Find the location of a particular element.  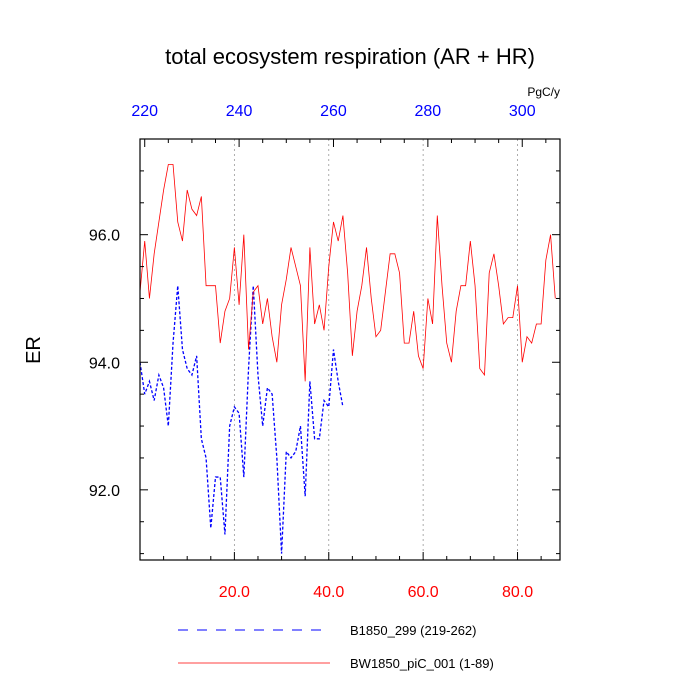

y-axis-label: ER is located at coordinates (34, 350).